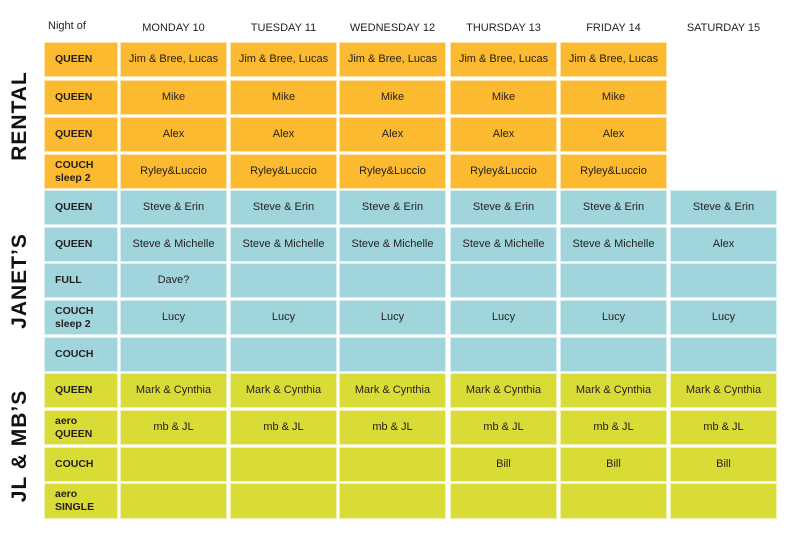 The height and width of the screenshot is (553, 800). Describe the element at coordinates (81, 427) in the screenshot. I see `bed-label: aero QUEEN` at that location.